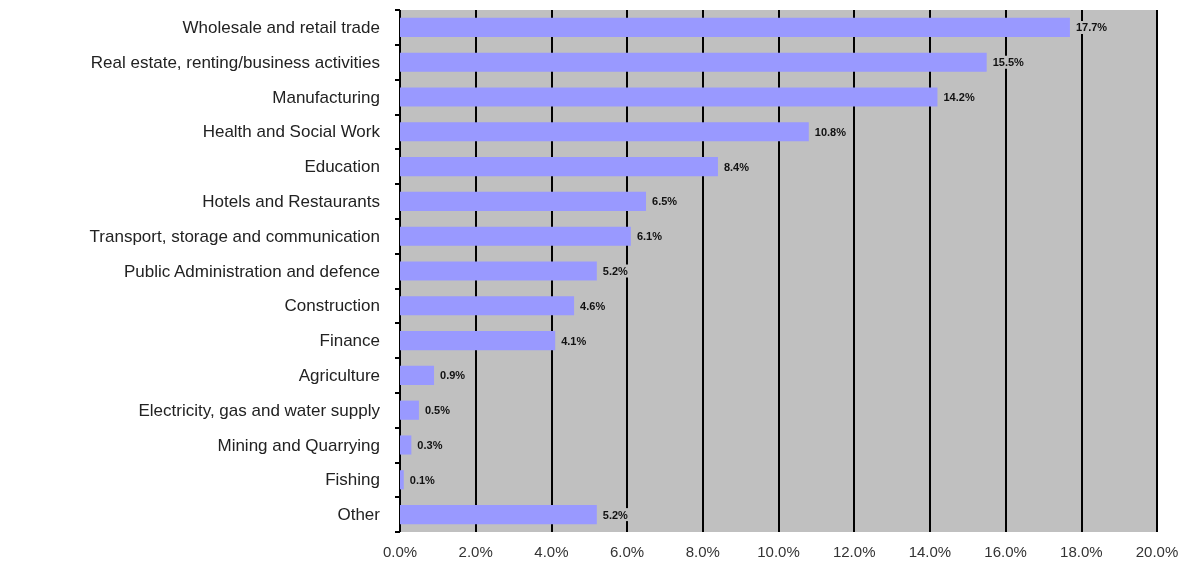  What do you see at coordinates (352, 480) in the screenshot?
I see `y-tick-label: Fishing` at bounding box center [352, 480].